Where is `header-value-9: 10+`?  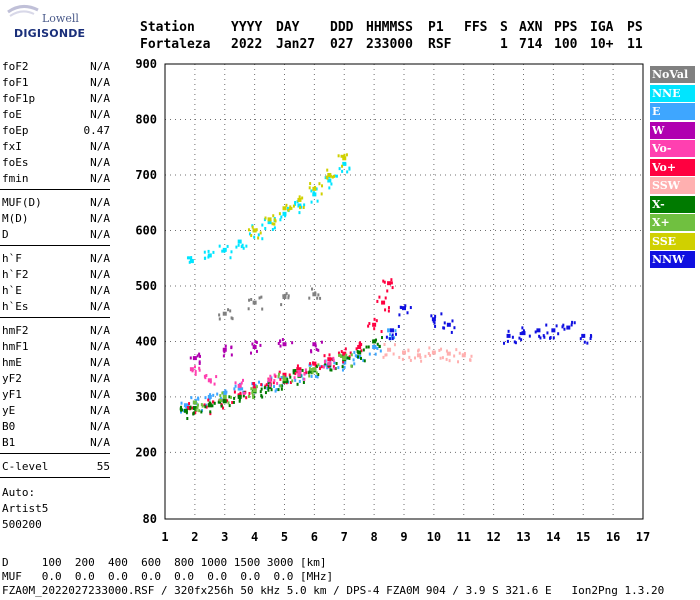
header-value-9: 10+ is located at coordinates (602, 44).